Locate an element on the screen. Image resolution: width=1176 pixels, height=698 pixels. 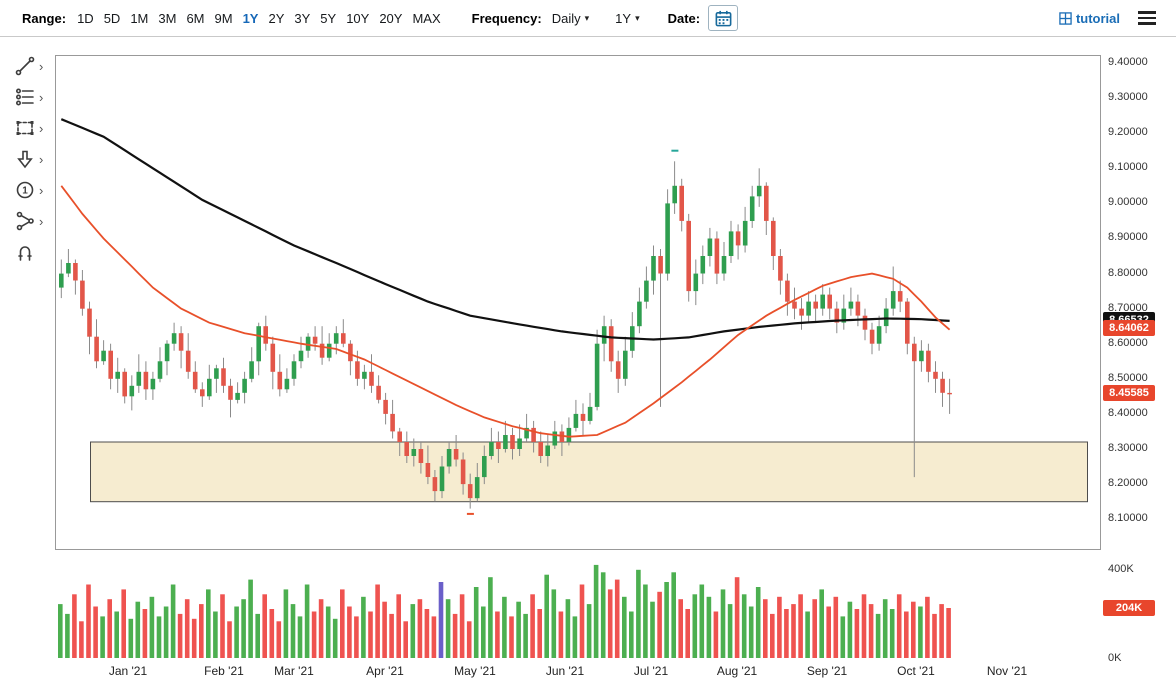
frequency-label: Frequency: is located at coordinates (506, 18).